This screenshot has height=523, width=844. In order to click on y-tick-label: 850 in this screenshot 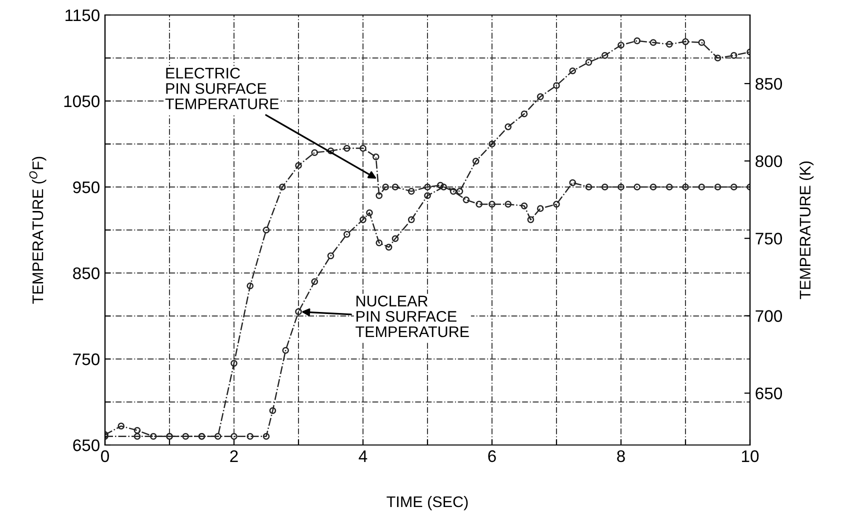, I will do `click(86, 273)`.